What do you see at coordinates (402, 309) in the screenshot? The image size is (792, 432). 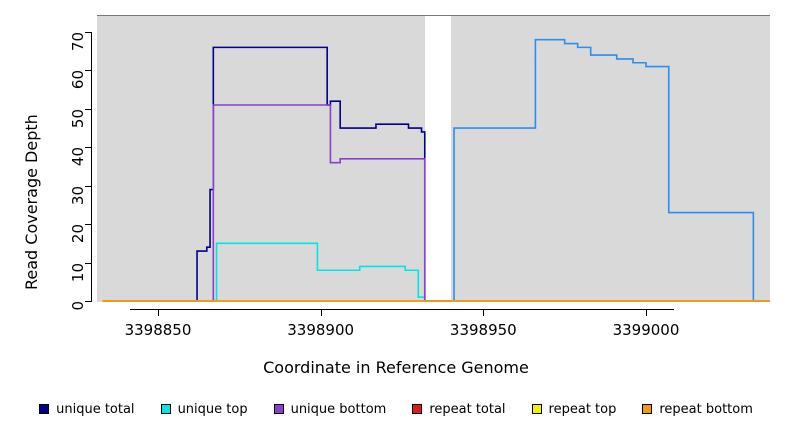 I see `x-axis-line` at bounding box center [402, 309].